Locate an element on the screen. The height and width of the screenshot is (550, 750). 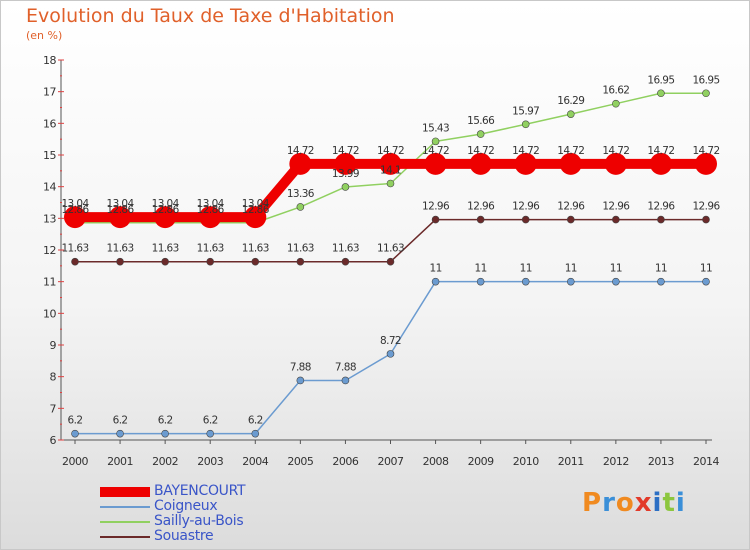
data-label: 16.95 is located at coordinates (660, 80).